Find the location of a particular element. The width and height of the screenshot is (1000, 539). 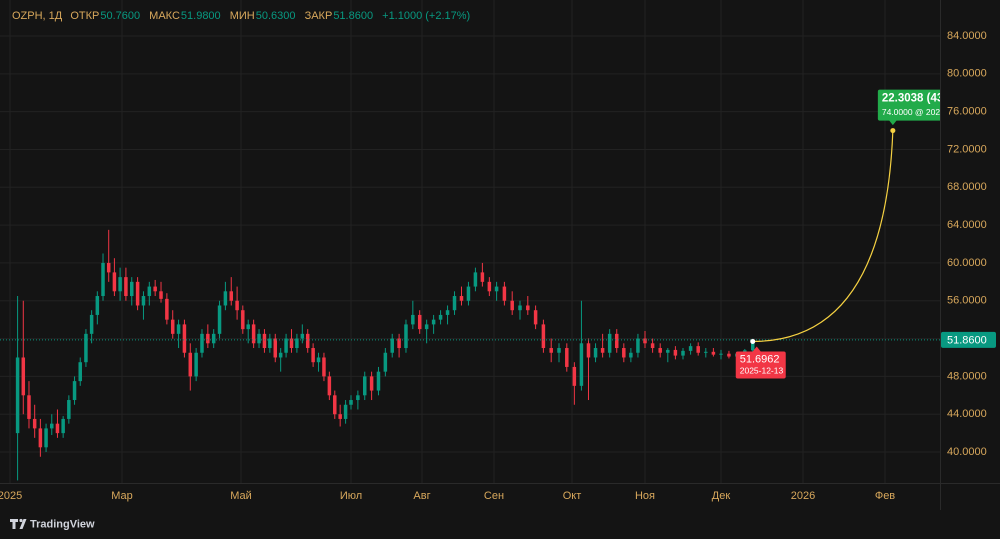

start-label-box is located at coordinates (760, 365).